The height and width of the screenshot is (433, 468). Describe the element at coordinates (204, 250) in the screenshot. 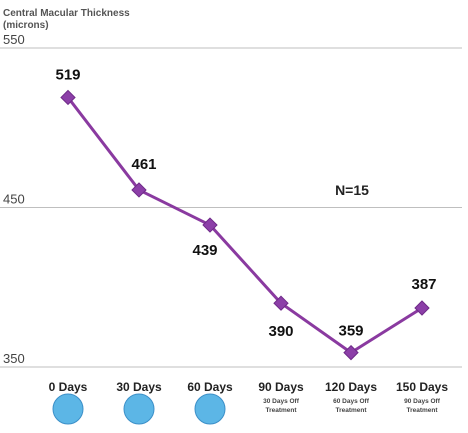

I see `data-label: 439` at that location.